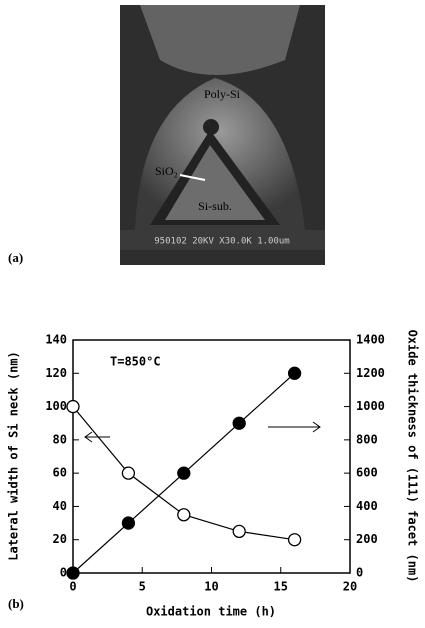 This screenshot has height=628, width=425. What do you see at coordinates (370, 373) in the screenshot?
I see `y2-tick-label: 1200` at bounding box center [370, 373].